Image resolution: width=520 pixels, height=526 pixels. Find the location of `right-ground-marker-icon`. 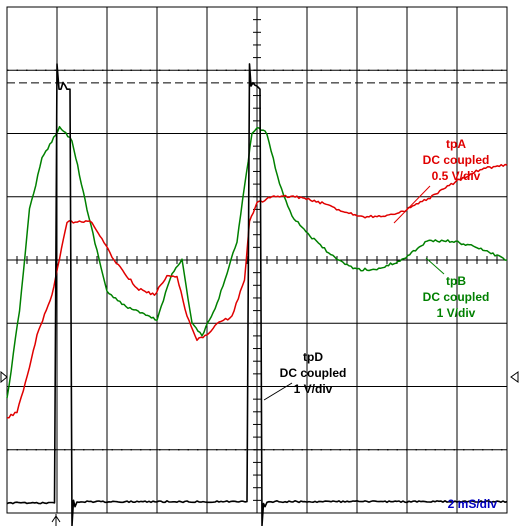

right-ground-marker-icon is located at coordinates (514, 377).